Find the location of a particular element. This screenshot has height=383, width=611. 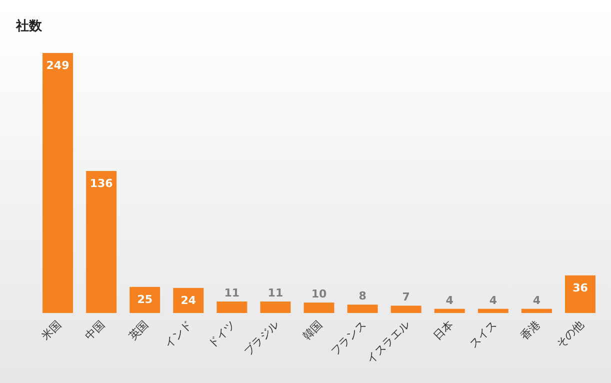

x-tick-label: 英国 is located at coordinates (138, 330).